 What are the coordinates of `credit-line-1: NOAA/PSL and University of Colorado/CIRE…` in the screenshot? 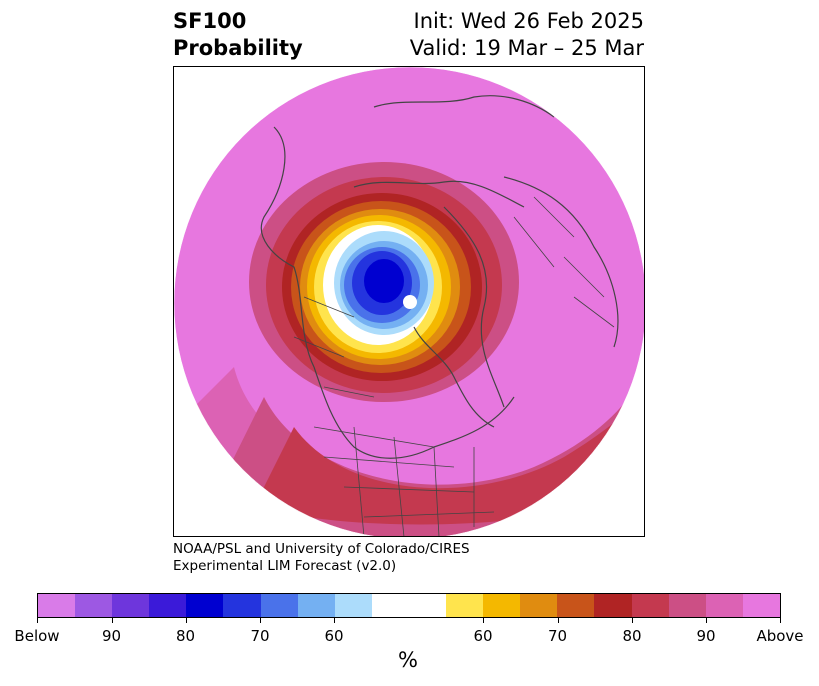 It's located at (321, 549).